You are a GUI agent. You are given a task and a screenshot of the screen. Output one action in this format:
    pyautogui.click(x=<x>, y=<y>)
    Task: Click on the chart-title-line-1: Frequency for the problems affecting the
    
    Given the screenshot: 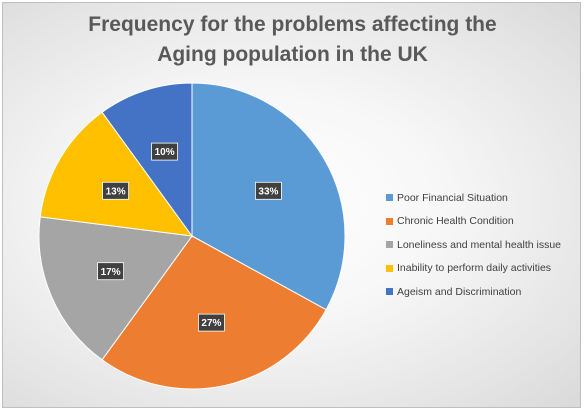 What is the action you would take?
    pyautogui.click(x=292, y=24)
    